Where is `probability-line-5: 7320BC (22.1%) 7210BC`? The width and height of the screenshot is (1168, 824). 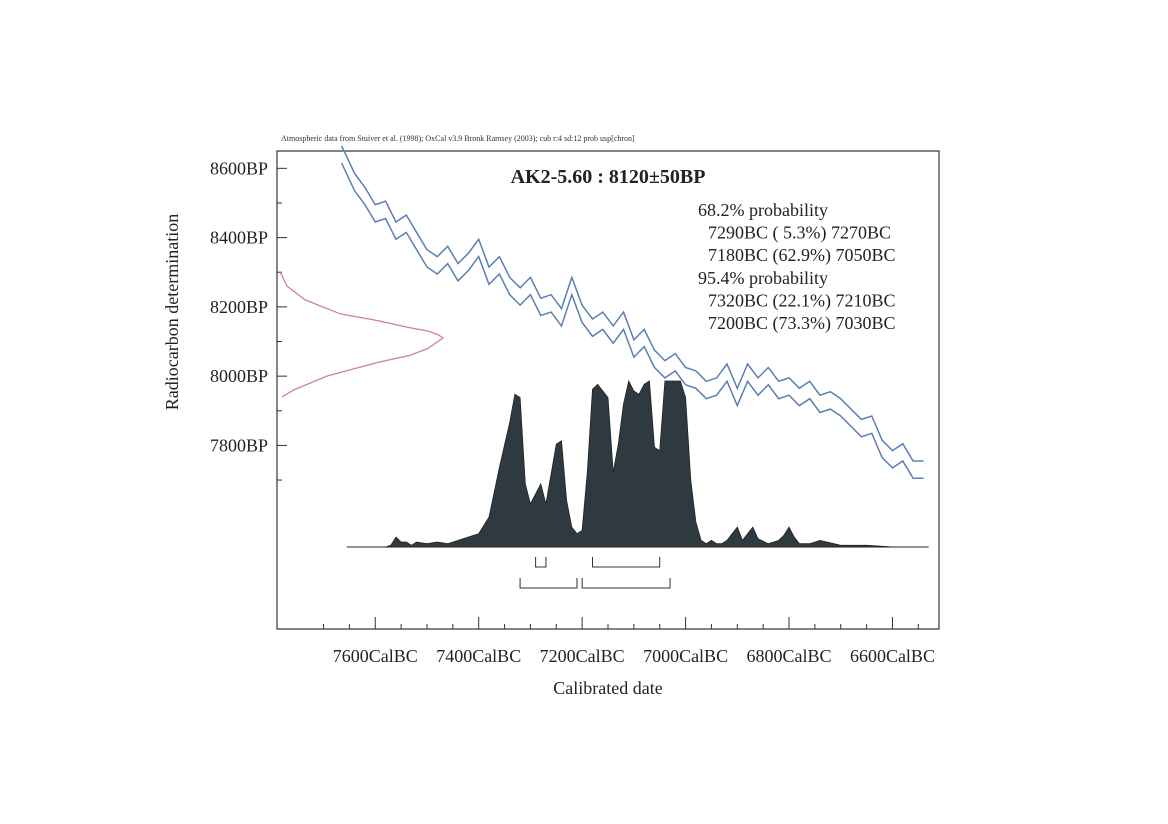 probability-line-5: 7320BC (22.1%) 7210BC is located at coordinates (802, 300).